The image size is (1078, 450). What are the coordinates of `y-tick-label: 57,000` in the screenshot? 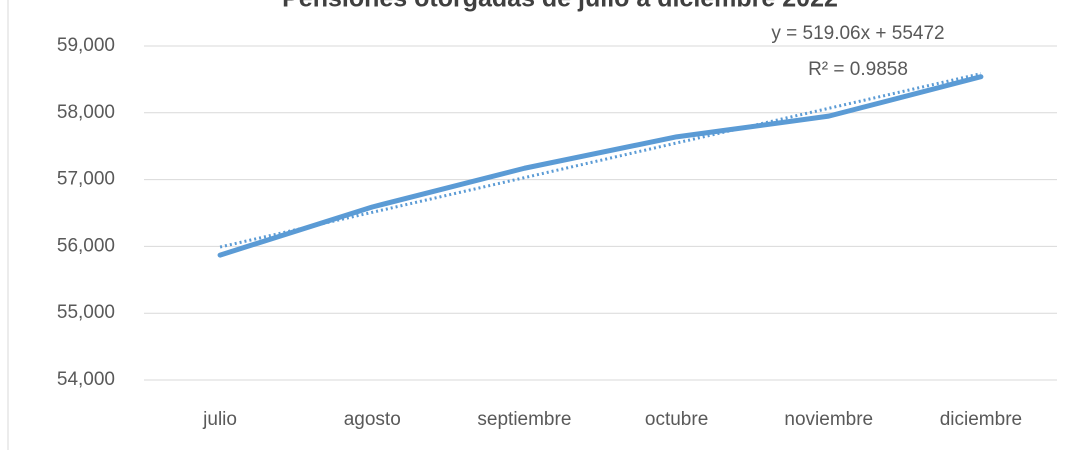 It's located at (86, 179).